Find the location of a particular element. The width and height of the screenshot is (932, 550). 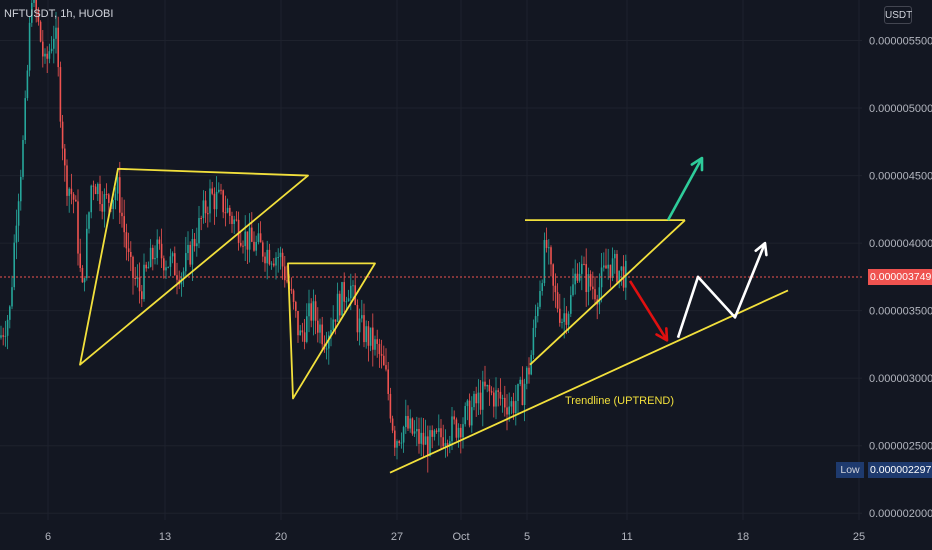

symbol-title: NFTUSDT, 1h, HUOBI is located at coordinates (59, 14).